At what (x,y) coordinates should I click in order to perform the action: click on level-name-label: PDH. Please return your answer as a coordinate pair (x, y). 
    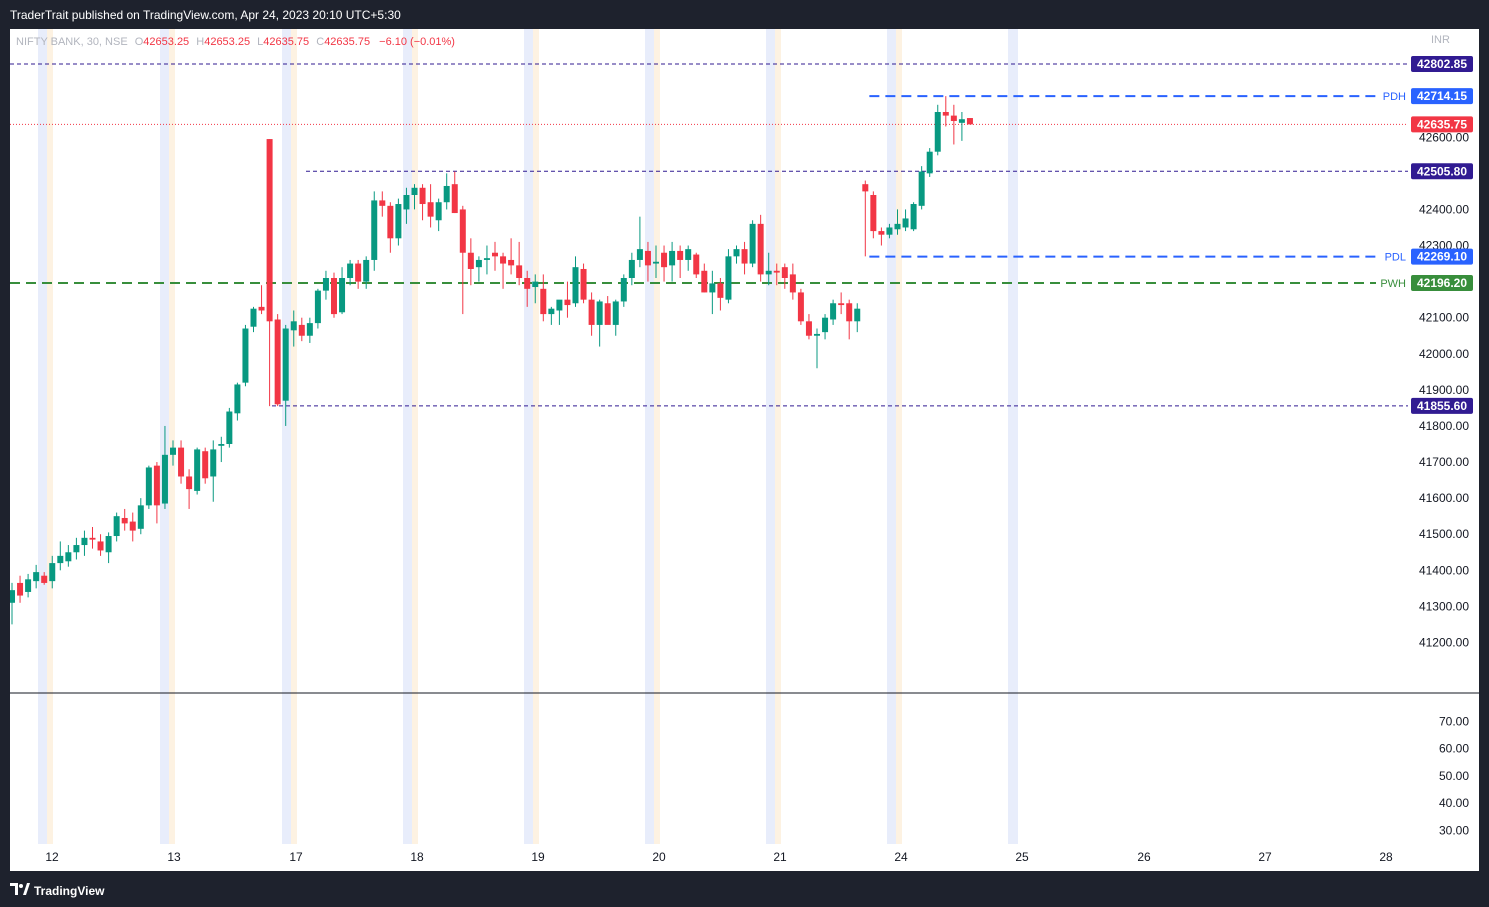
    Looking at the image, I should click on (1394, 97).